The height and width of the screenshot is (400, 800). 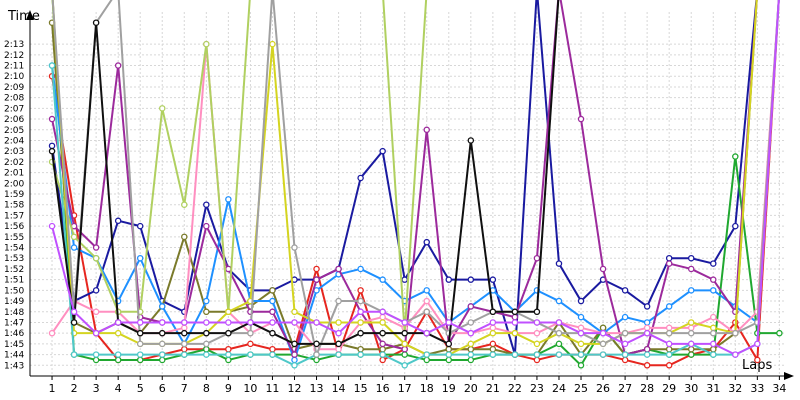 What do you see at coordinates (184, 388) in the screenshot?
I see `x-tick-label: 7` at bounding box center [184, 388].